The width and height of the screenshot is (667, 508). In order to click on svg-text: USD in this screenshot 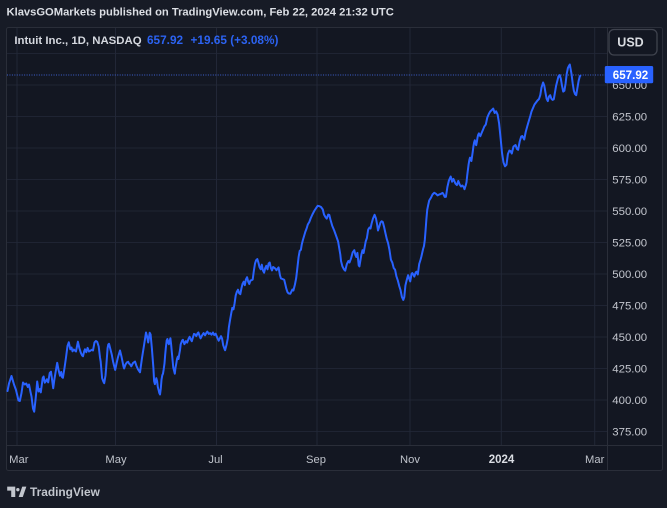, I will do `click(630, 42)`.